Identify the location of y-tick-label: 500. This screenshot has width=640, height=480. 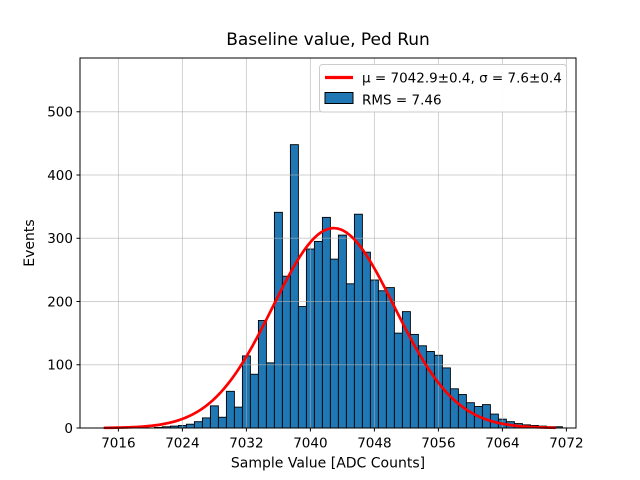
(60, 113).